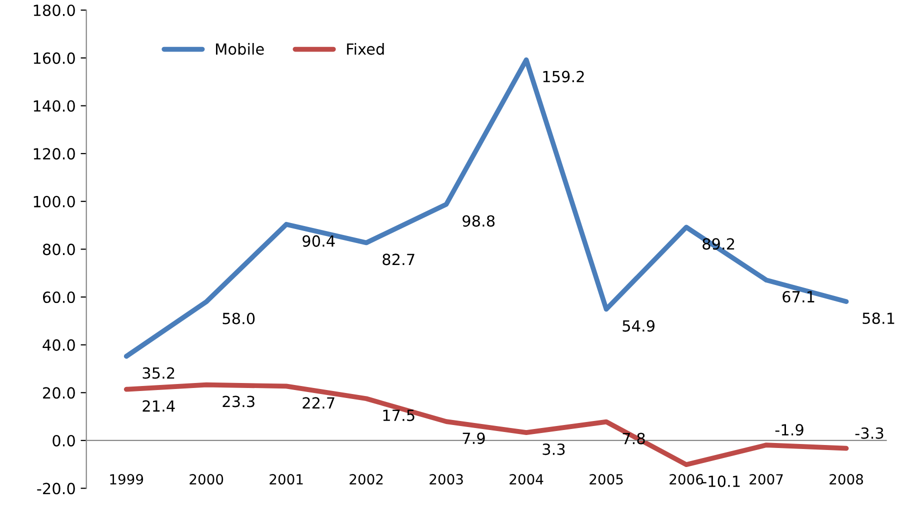 The width and height of the screenshot is (909, 506). Describe the element at coordinates (238, 402) in the screenshot. I see `data-label: 23.3` at that location.